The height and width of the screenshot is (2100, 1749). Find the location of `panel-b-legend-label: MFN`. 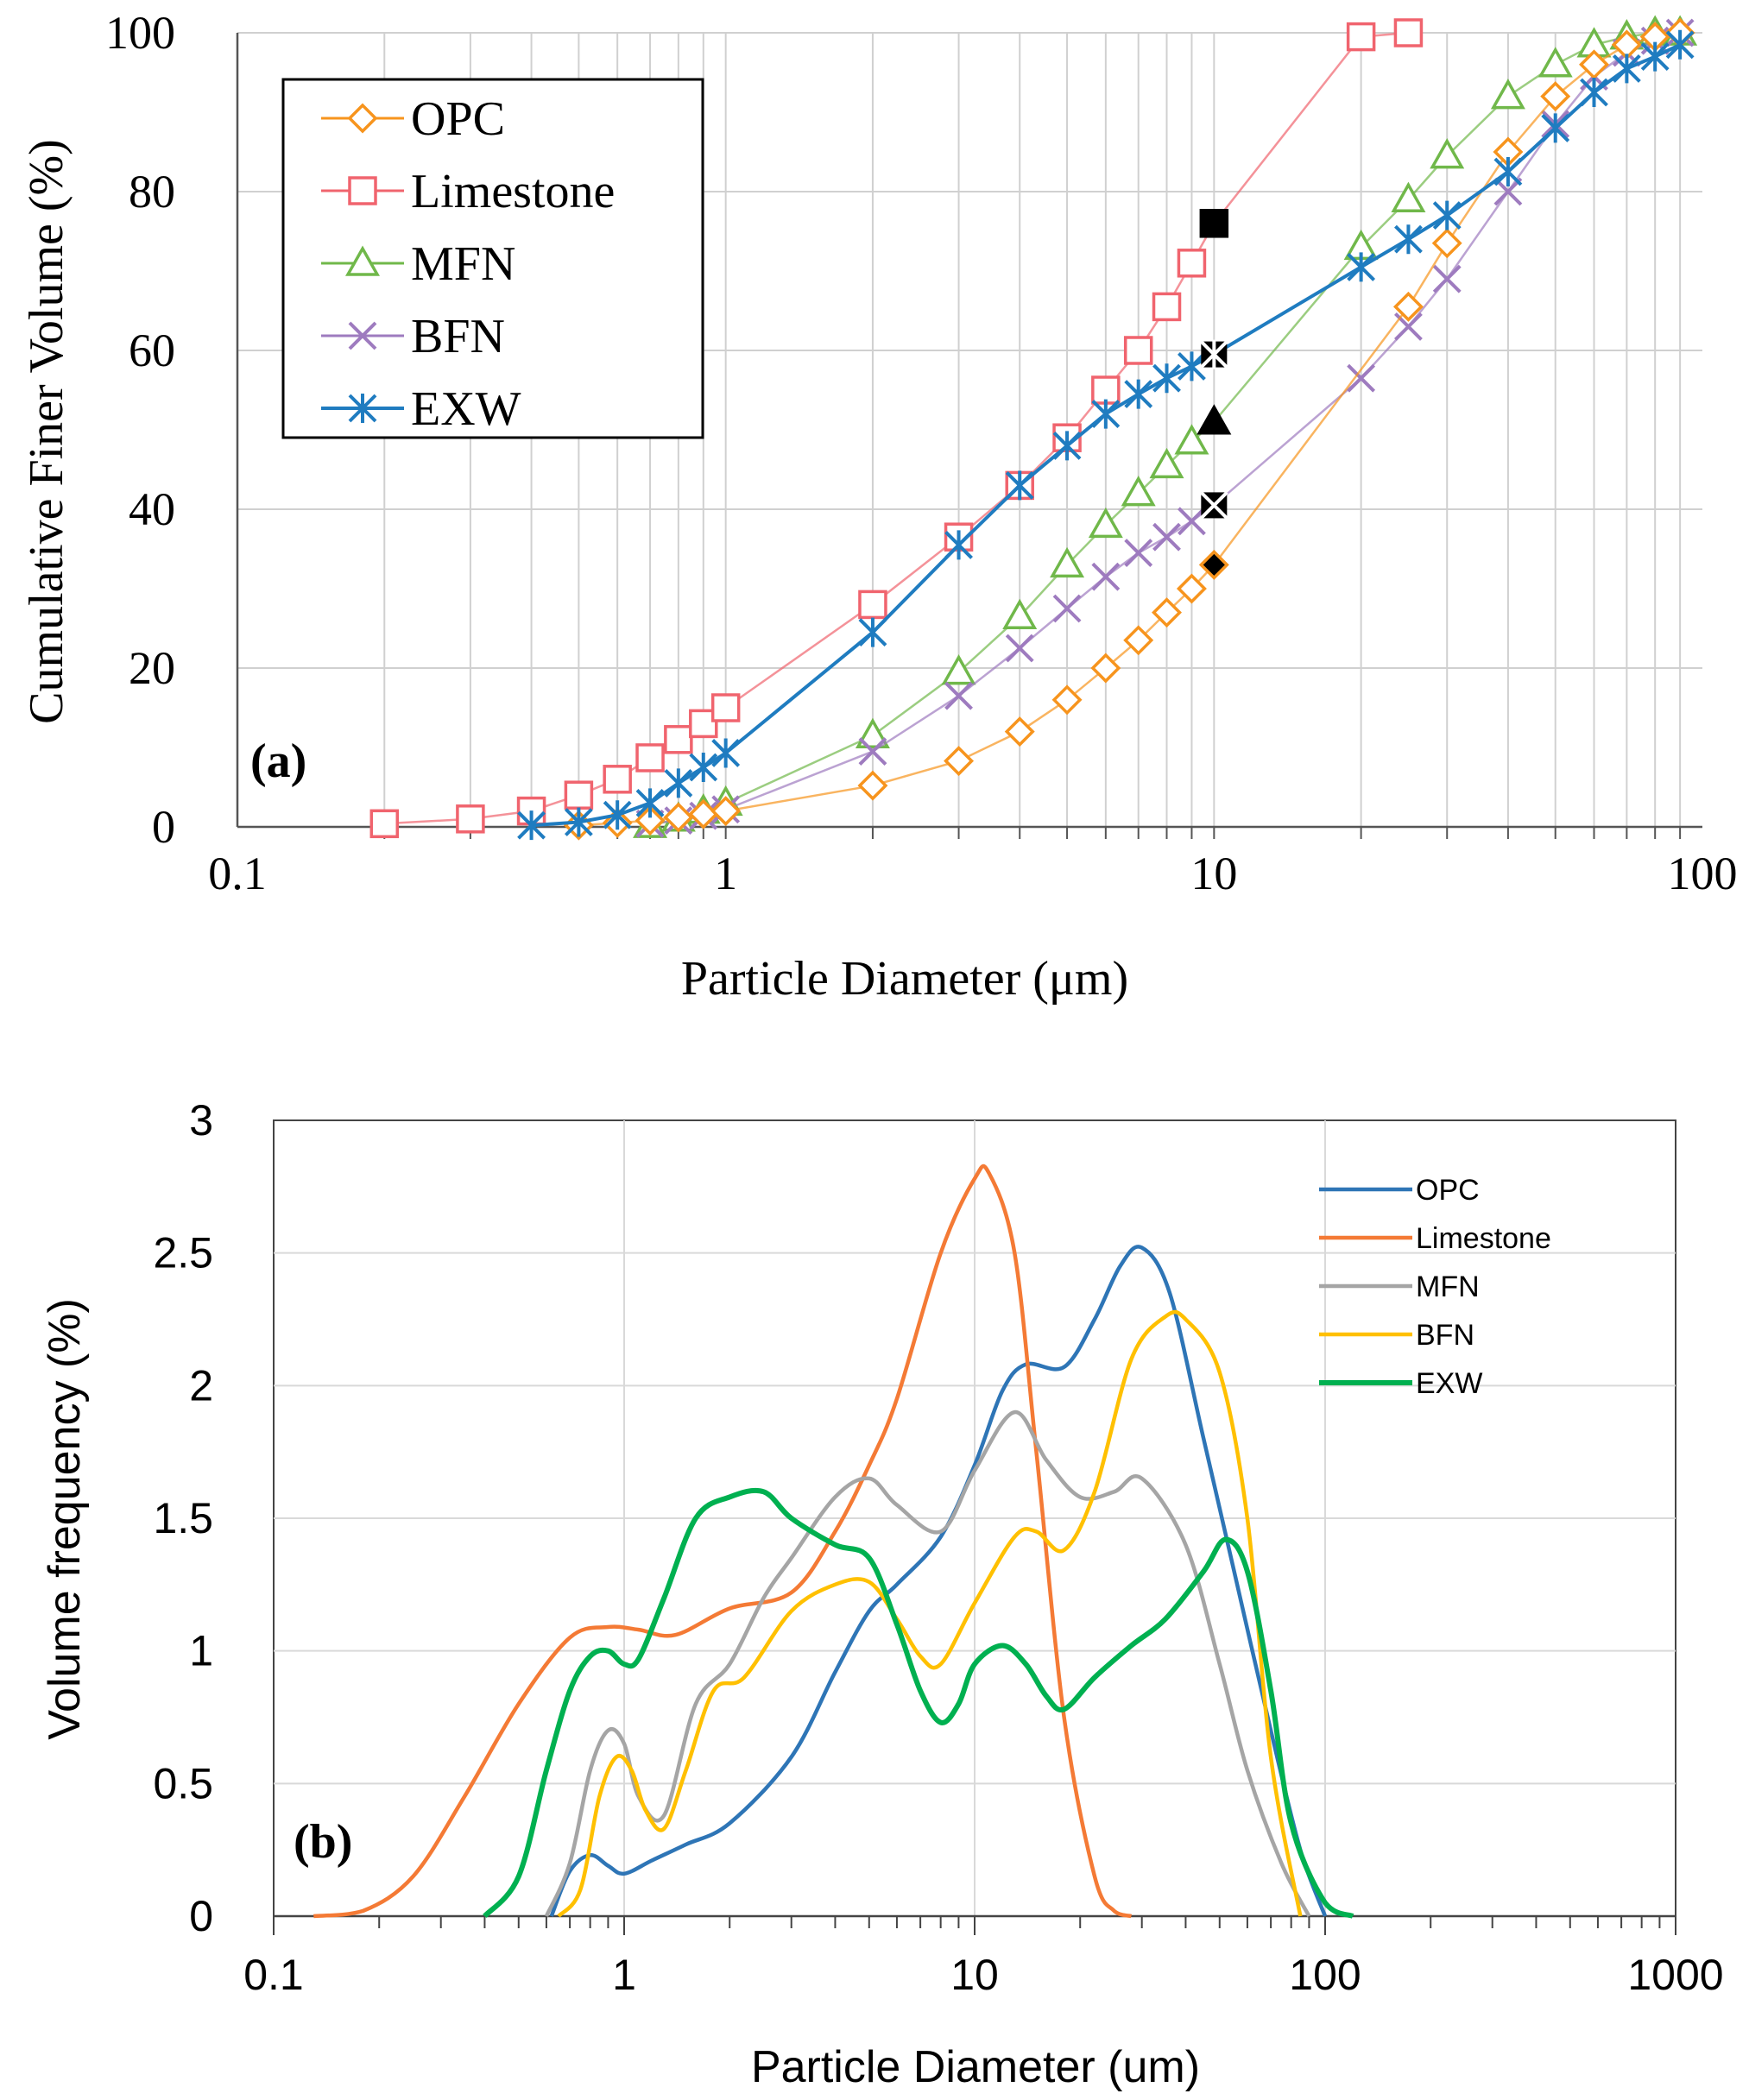

panel-b-legend-label: MFN is located at coordinates (1448, 1287).